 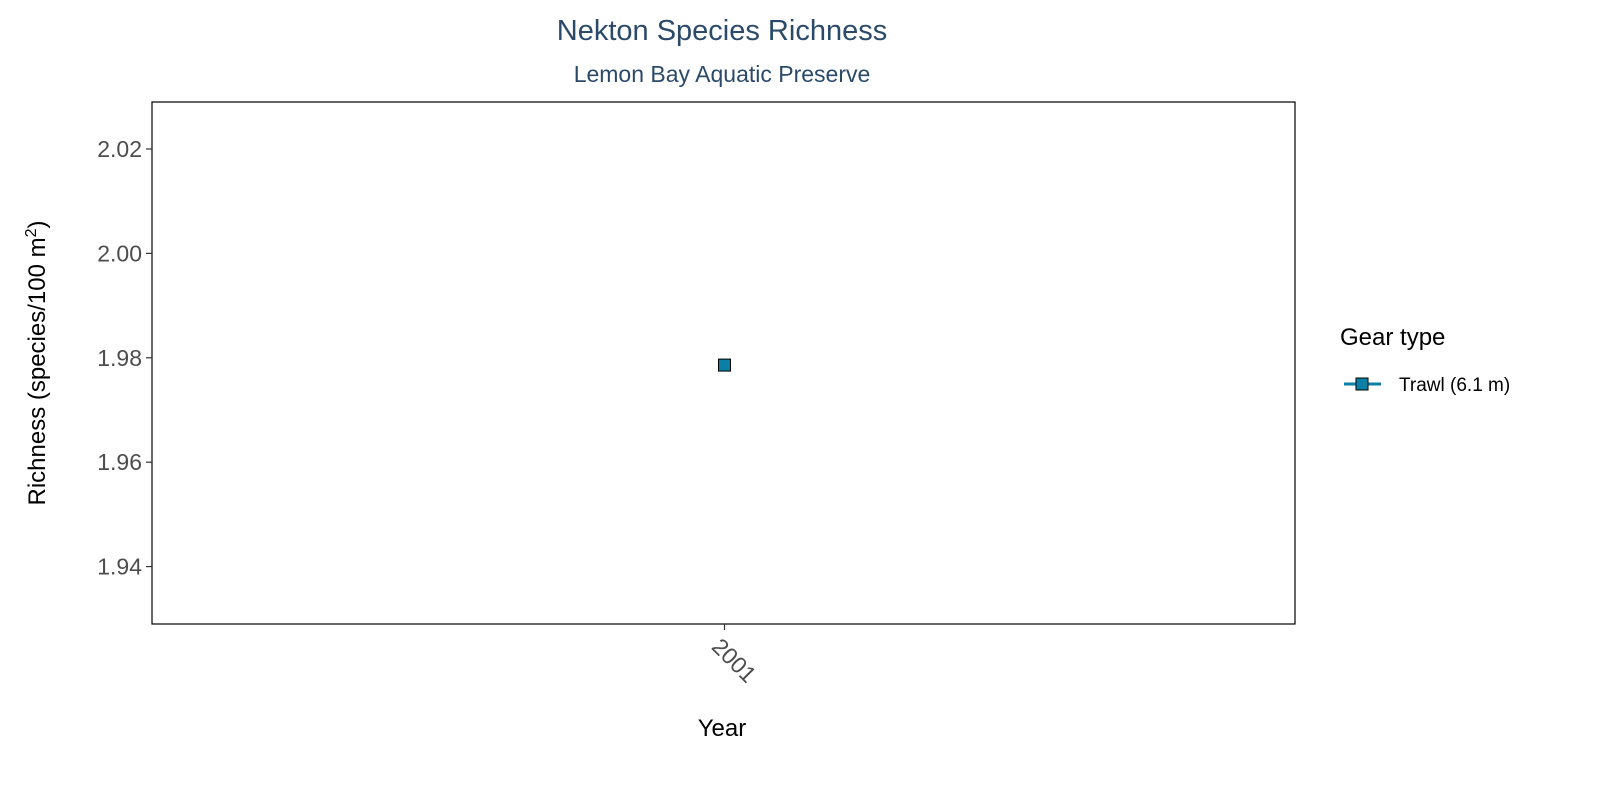 I want to click on y-axis-label-suffix: ), so click(x=37, y=224).